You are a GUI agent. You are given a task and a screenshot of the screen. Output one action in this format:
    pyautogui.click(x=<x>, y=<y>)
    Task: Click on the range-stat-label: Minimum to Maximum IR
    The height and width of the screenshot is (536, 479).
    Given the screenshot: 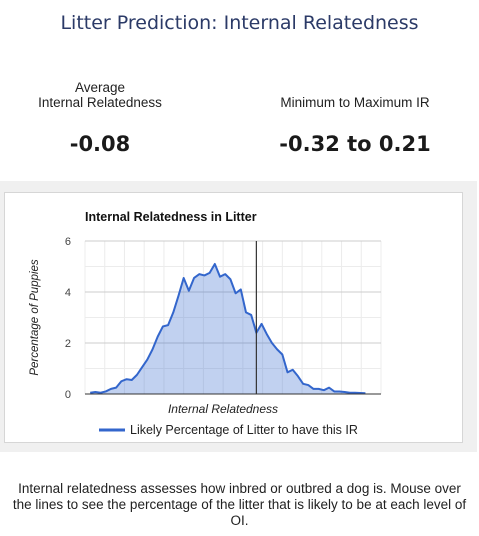 What is the action you would take?
    pyautogui.click(x=355, y=102)
    